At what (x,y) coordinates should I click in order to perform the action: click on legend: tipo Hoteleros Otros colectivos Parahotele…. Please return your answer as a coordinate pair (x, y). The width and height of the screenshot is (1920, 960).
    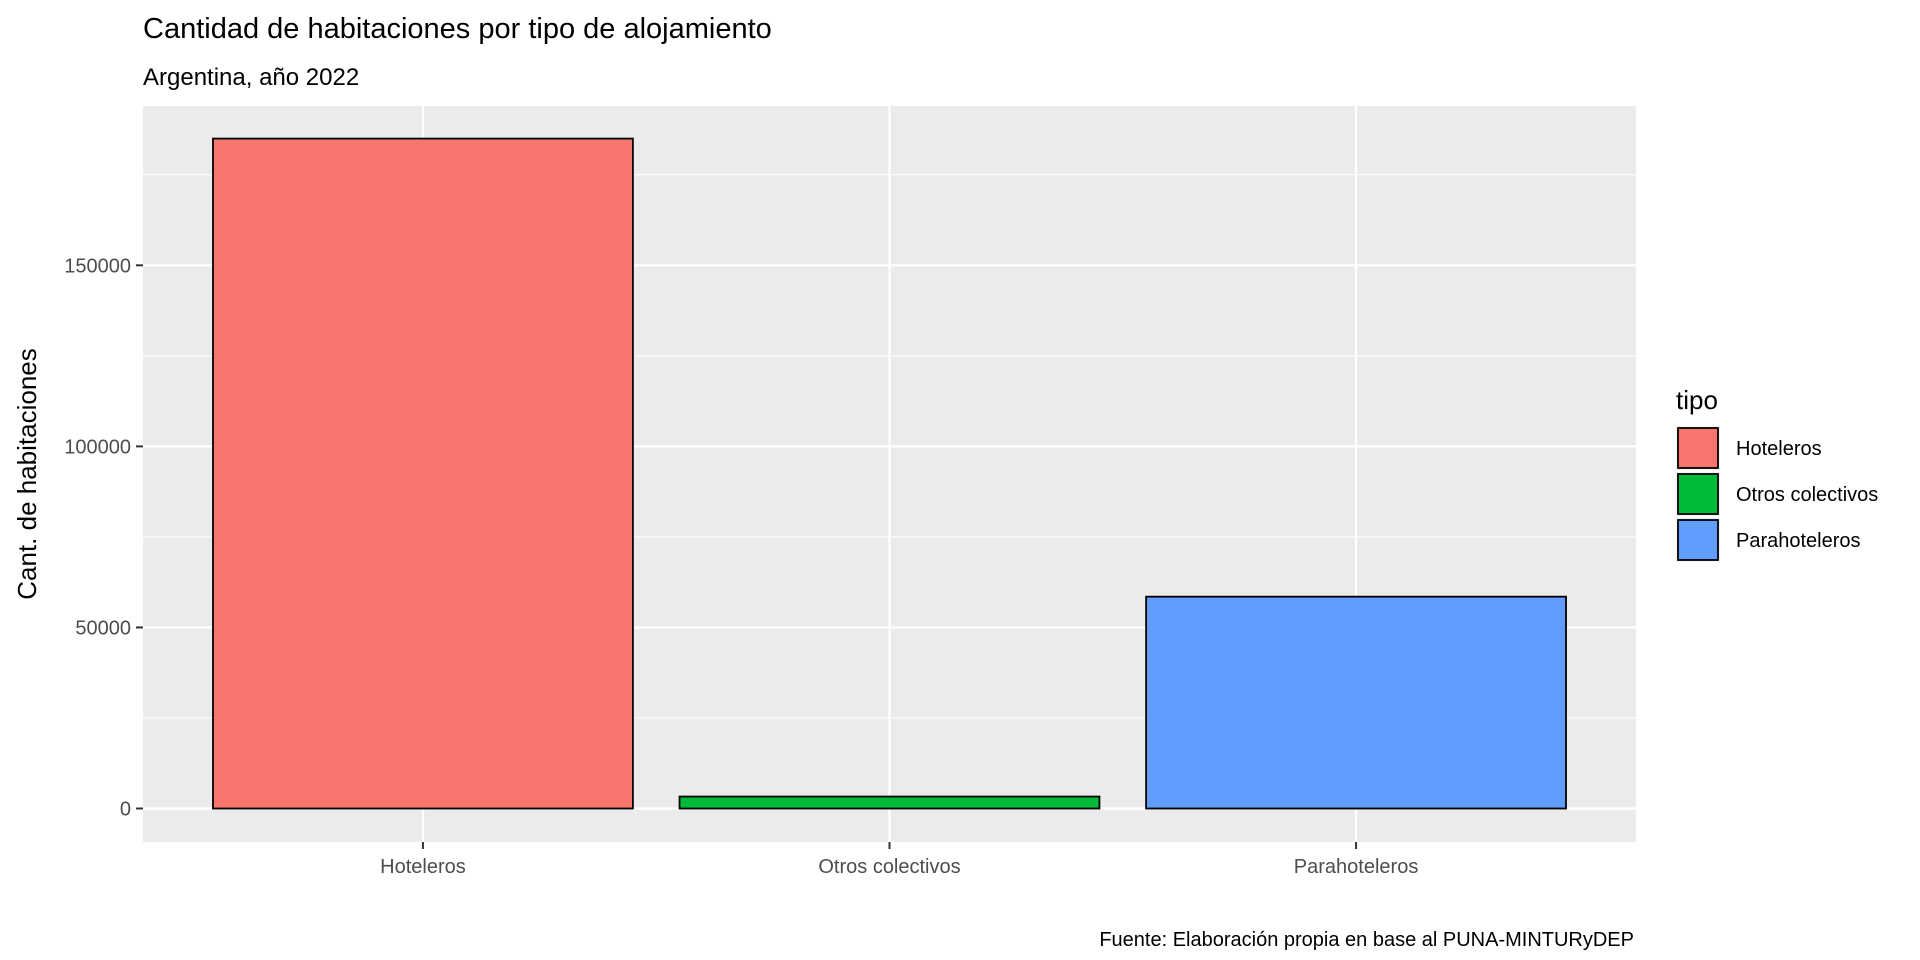
    Looking at the image, I should click on (1777, 473).